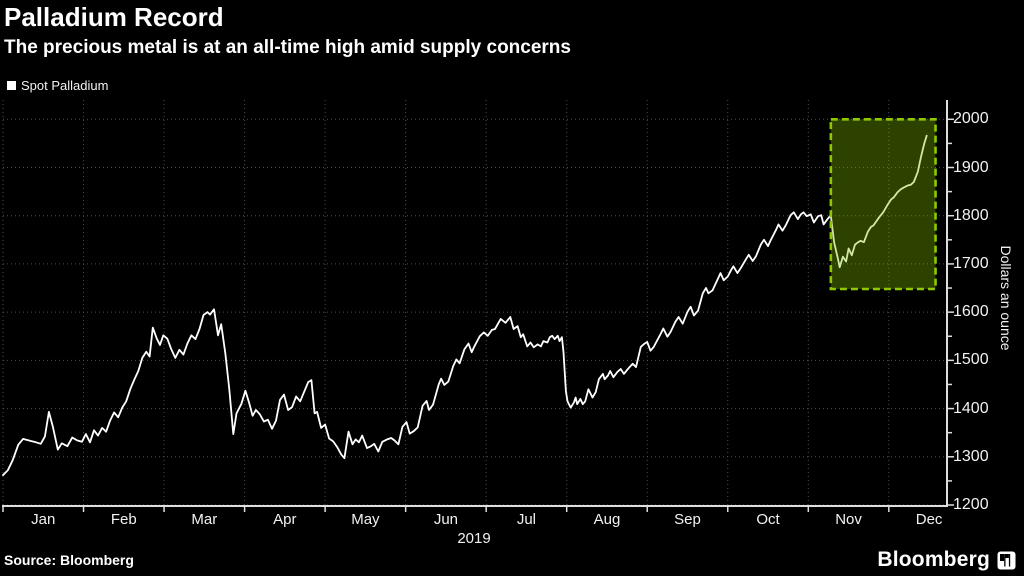  I want to click on highlight-region, so click(883, 204).